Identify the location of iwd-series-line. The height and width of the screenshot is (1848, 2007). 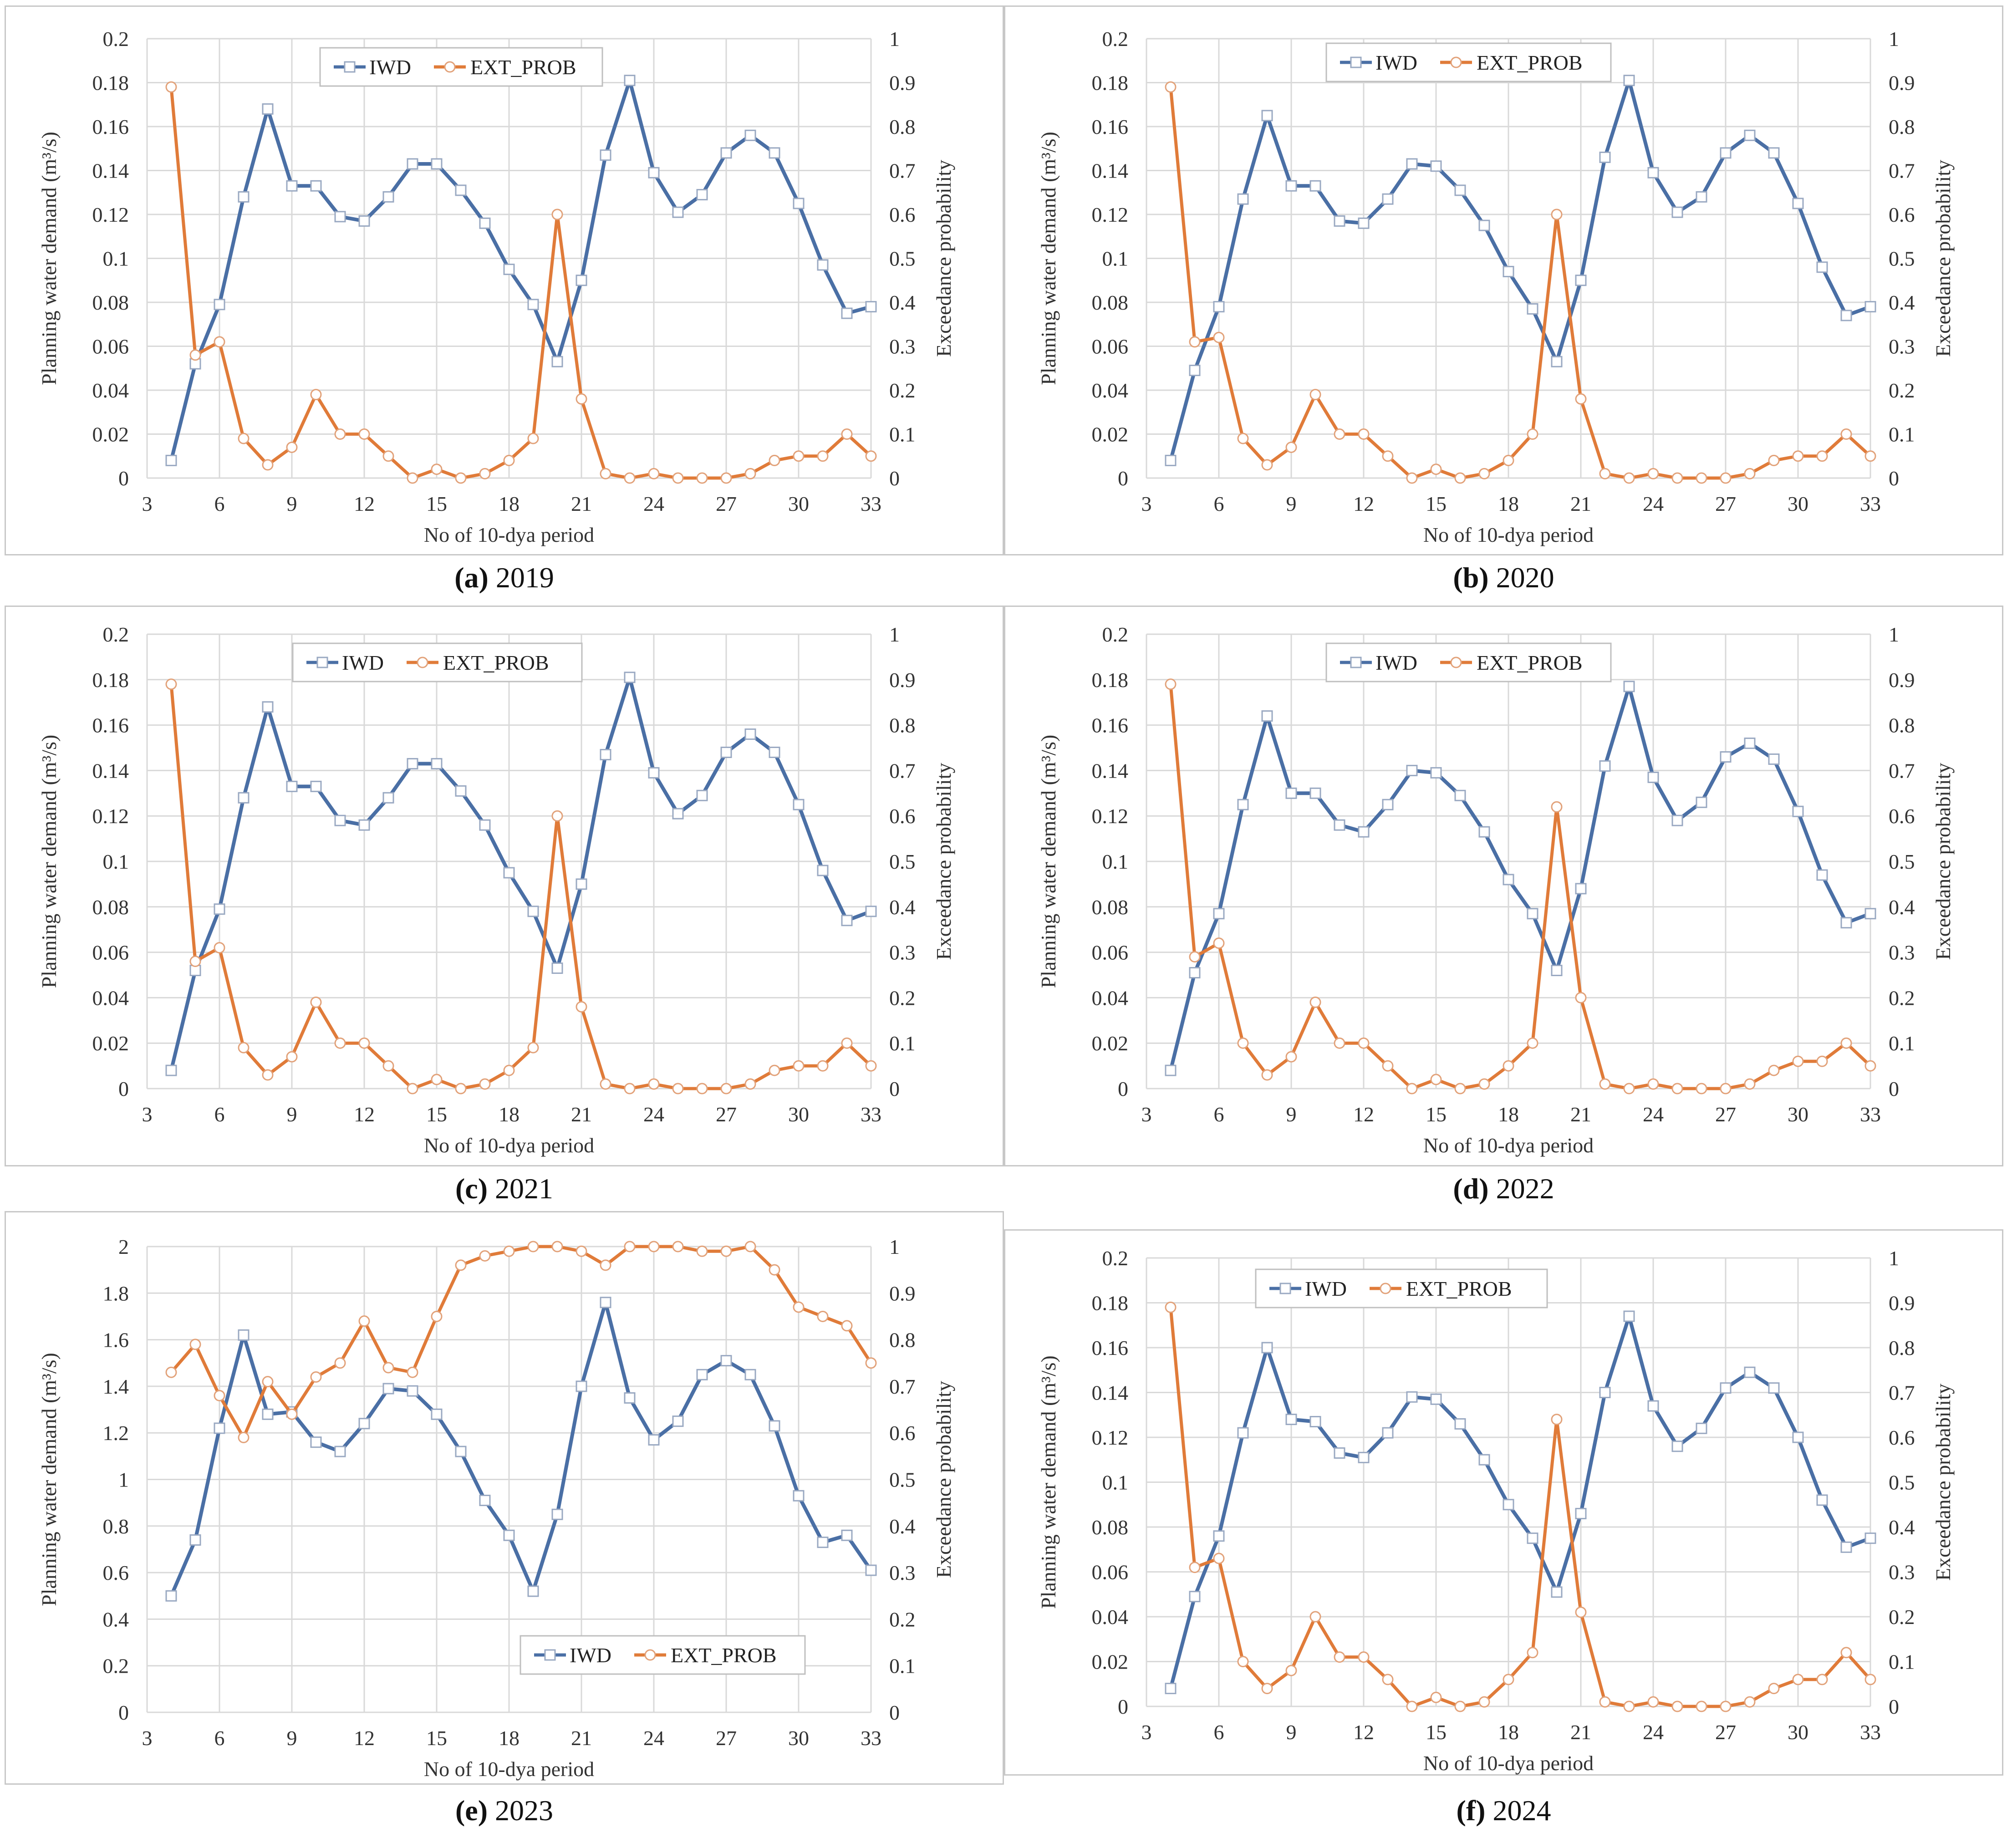
(1520, 269).